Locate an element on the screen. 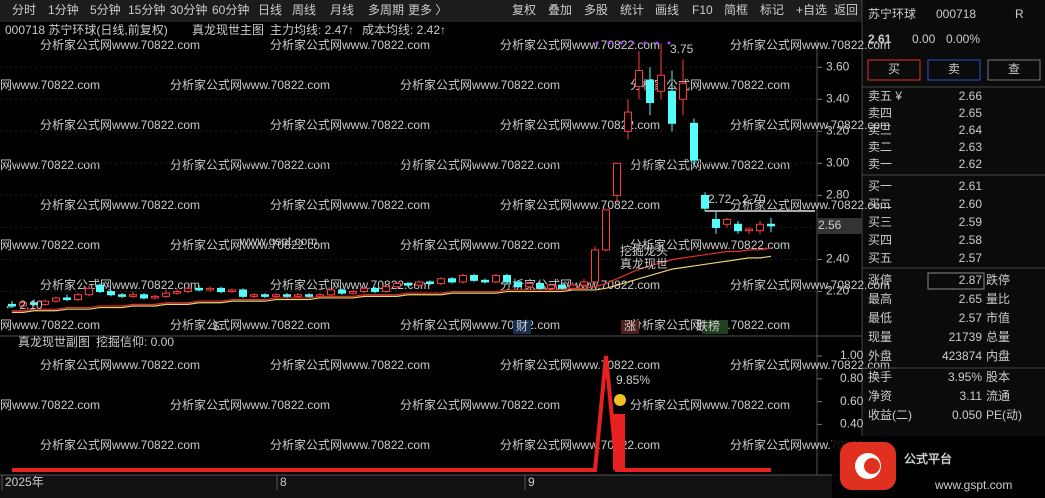 The image size is (1045, 498). event-marker: $ is located at coordinates (216, 326).